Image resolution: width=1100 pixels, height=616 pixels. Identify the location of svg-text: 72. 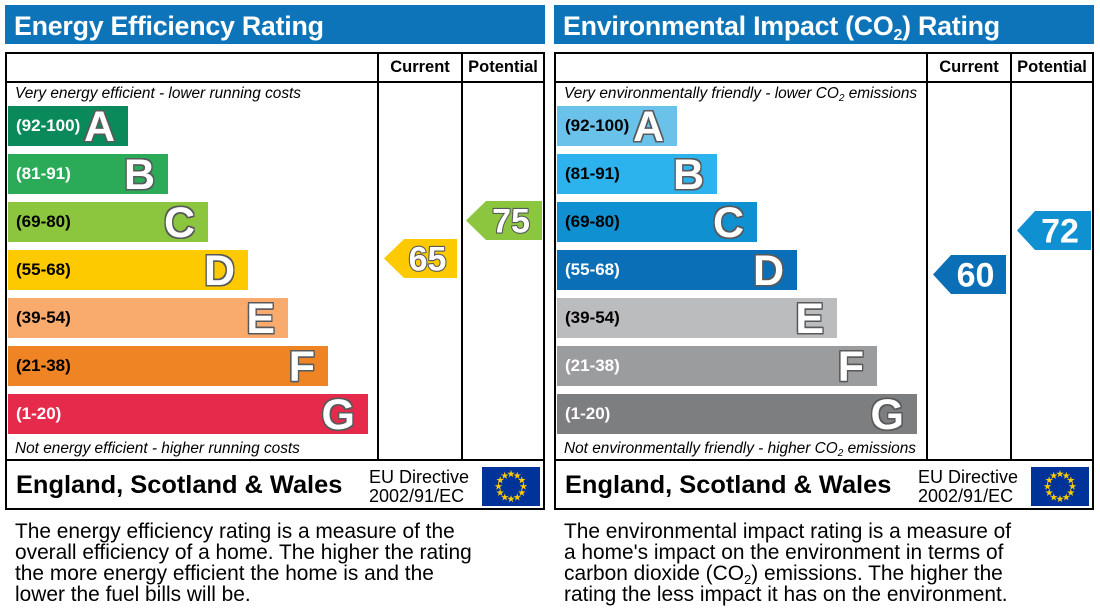
(1060, 231).